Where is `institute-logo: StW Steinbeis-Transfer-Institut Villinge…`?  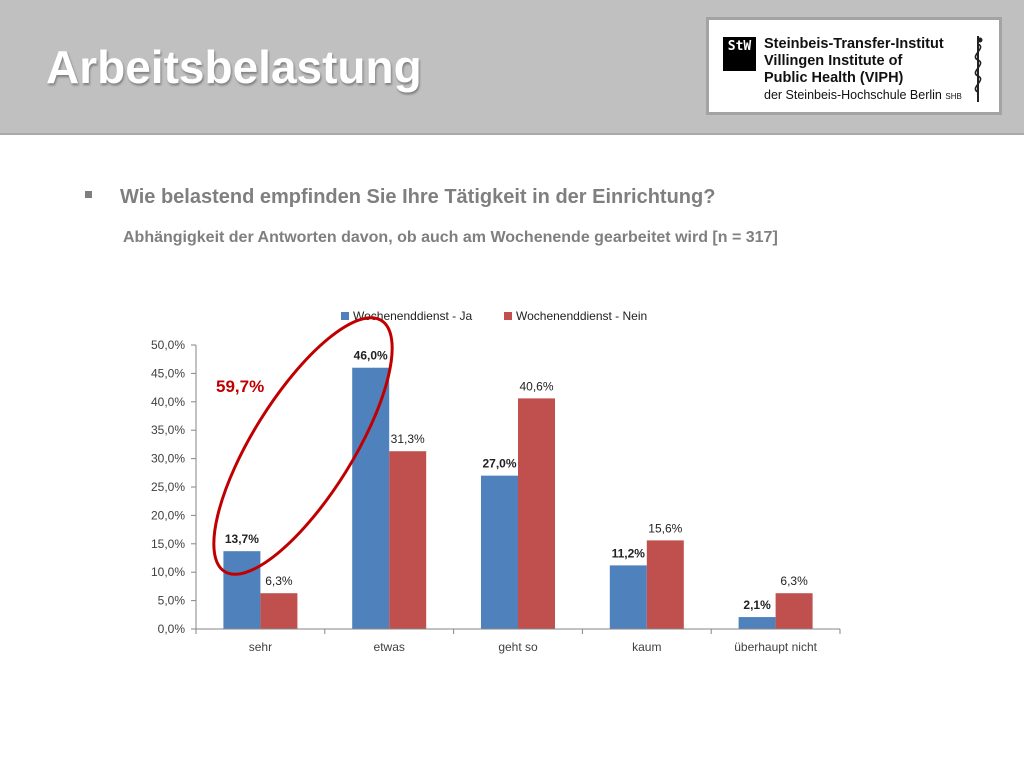 institute-logo: StW Steinbeis-Transfer-Institut Villinge… is located at coordinates (854, 66).